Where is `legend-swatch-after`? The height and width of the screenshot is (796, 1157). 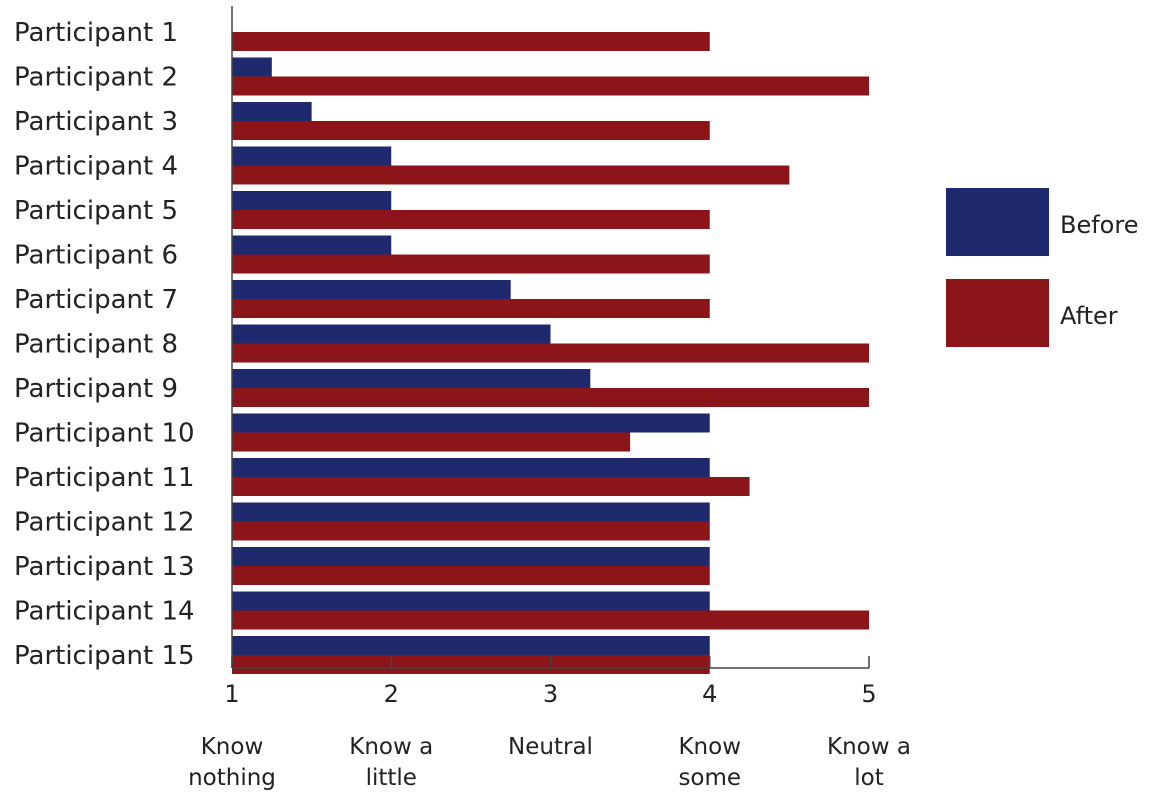
legend-swatch-after is located at coordinates (997, 313).